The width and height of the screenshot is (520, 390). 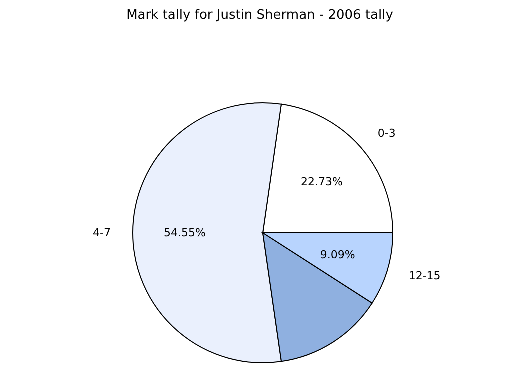 I want to click on data-label: 9.09%, so click(x=338, y=255).